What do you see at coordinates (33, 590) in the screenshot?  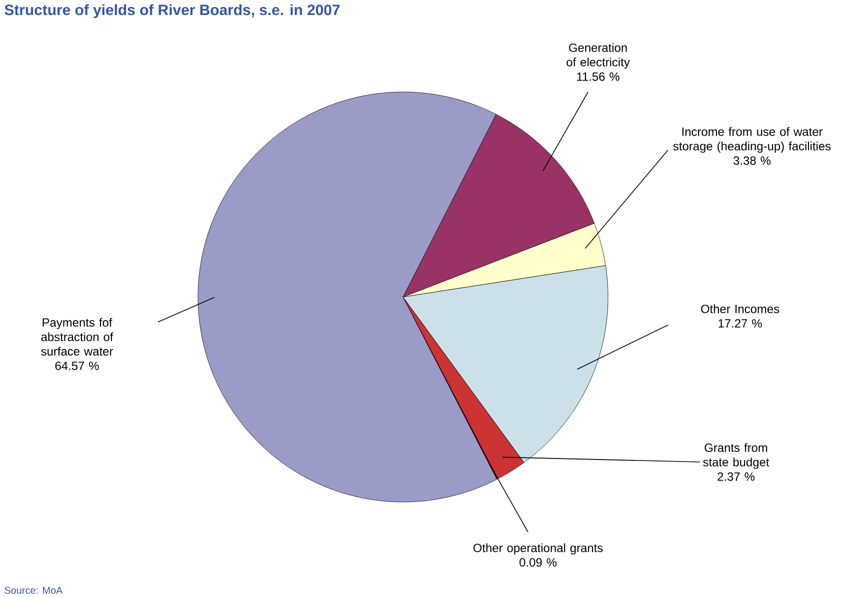 I see `source-note: Source: MoA` at bounding box center [33, 590].